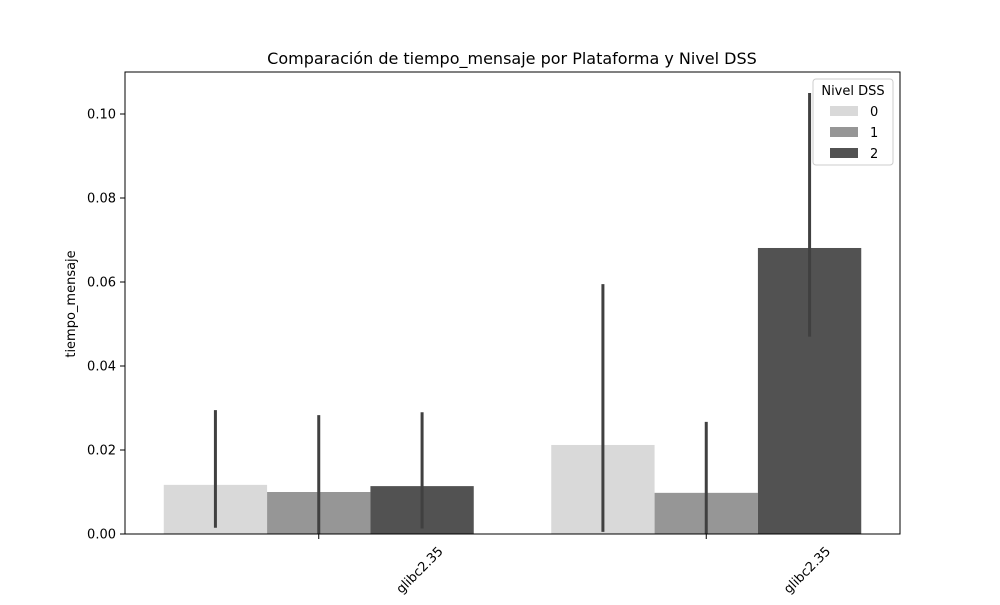 This screenshot has width=1000, height=605. I want to click on legend: Nivel DSS 0 1 2, so click(853, 122).